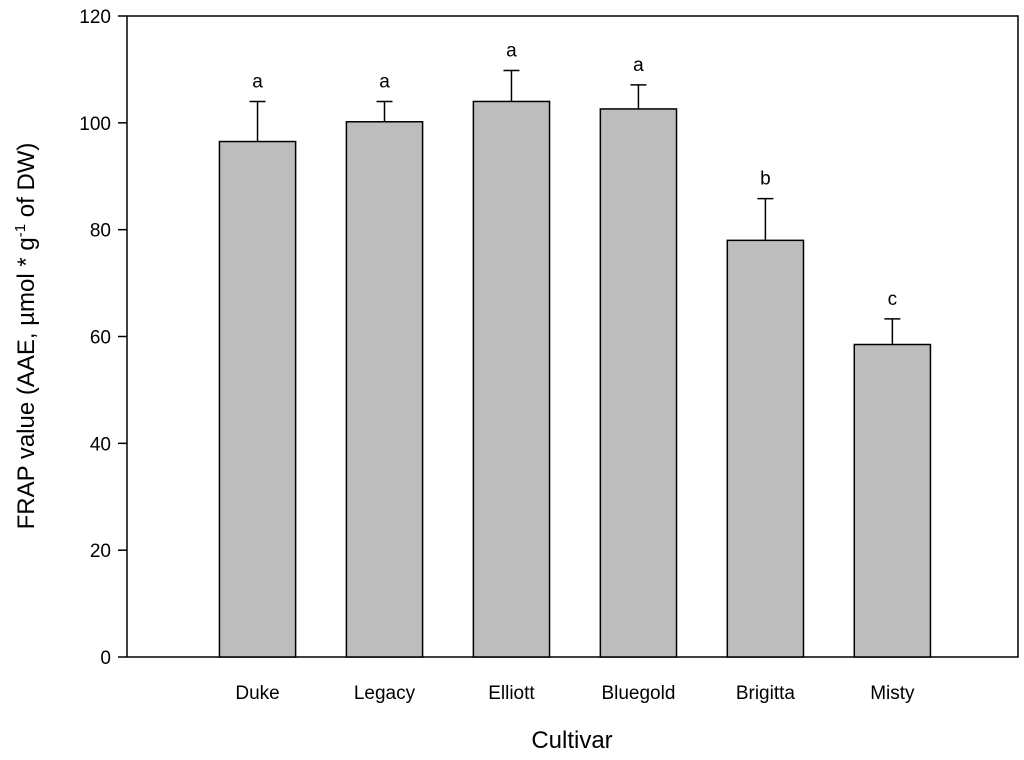 The width and height of the screenshot is (1024, 760). What do you see at coordinates (100, 338) in the screenshot?
I see `y-tick-label: 60` at bounding box center [100, 338].